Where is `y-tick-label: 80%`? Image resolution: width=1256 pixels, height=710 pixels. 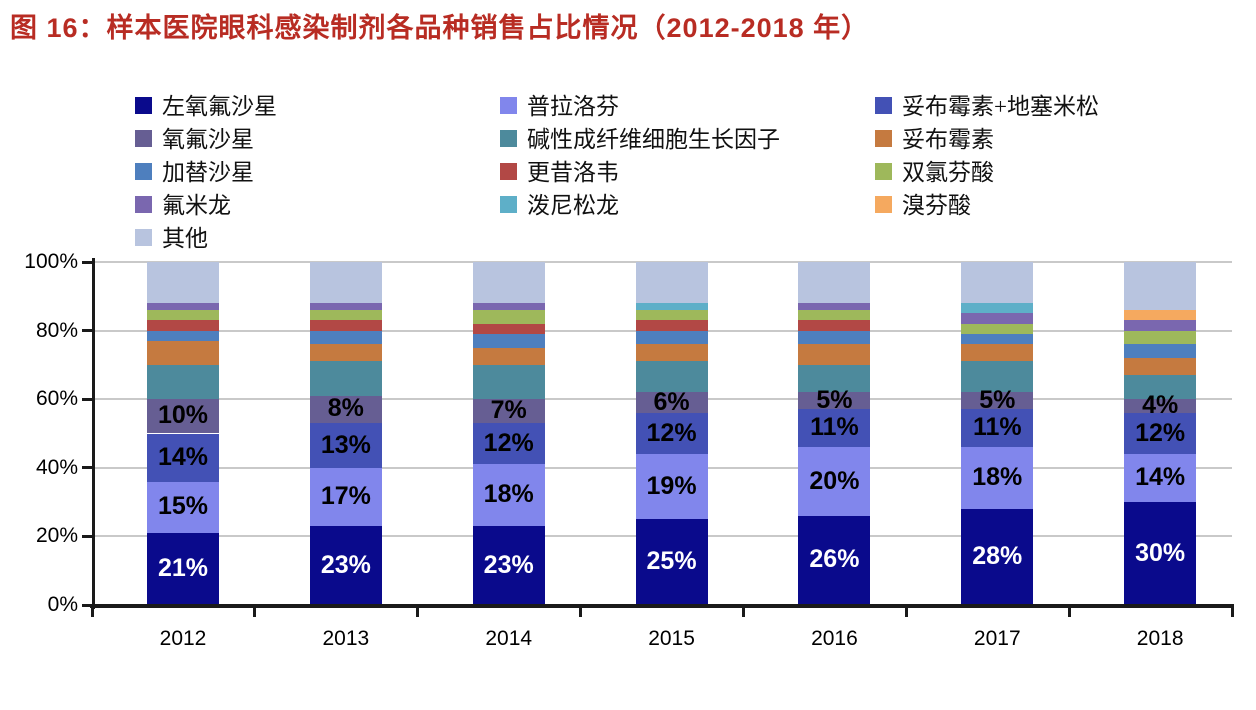
y-tick-label: 80% is located at coordinates (56, 330).